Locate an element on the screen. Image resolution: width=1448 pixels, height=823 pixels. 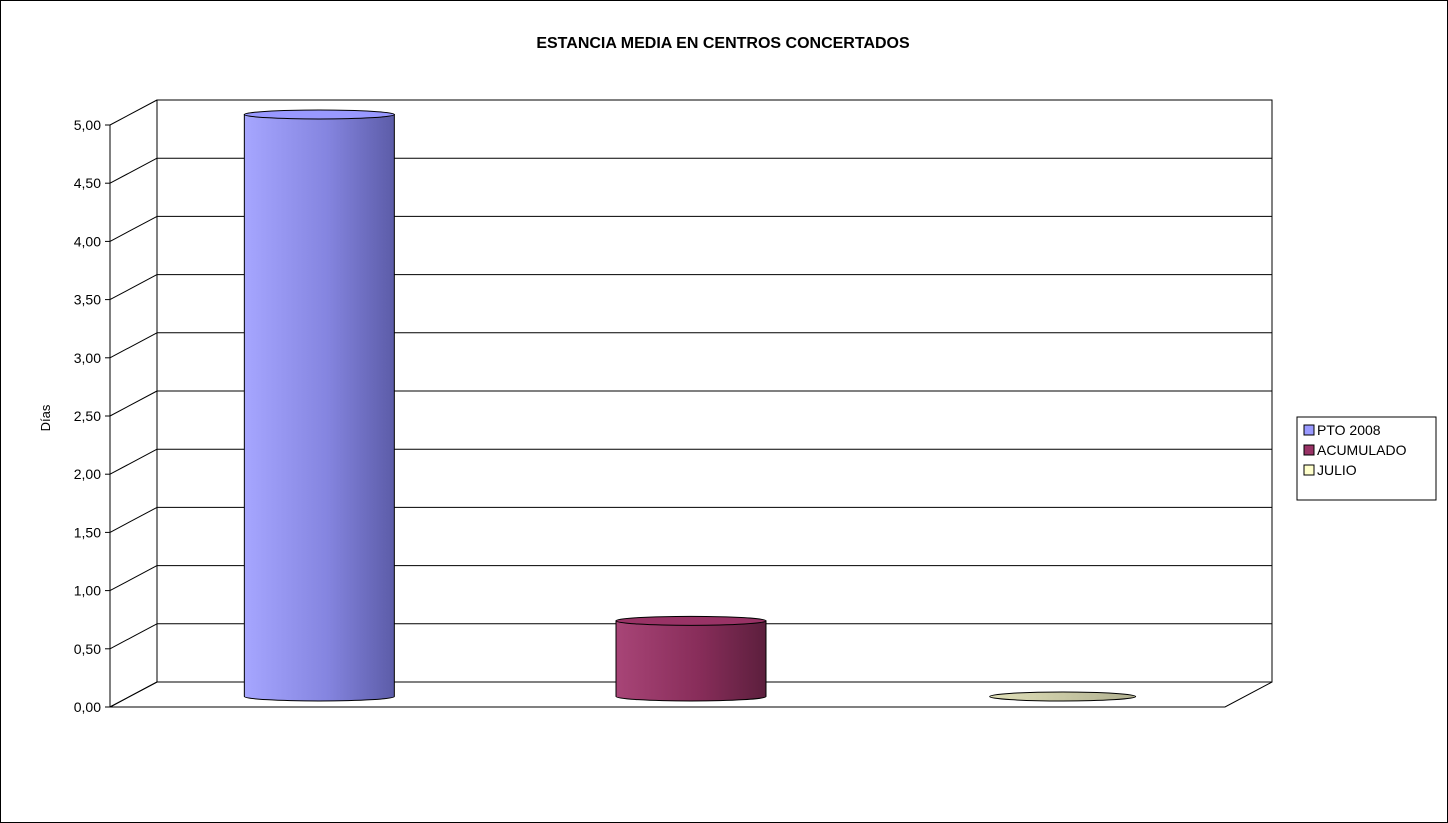
y-axis-label: Días is located at coordinates (45, 417).